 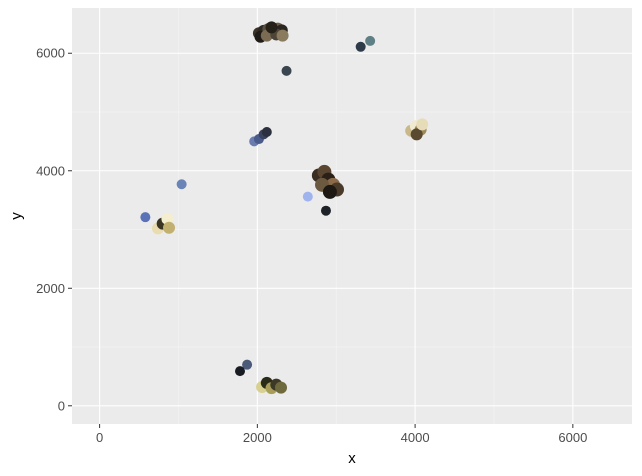 I want to click on x-axis: 0 2000 4000 6000, so click(x=341, y=434).